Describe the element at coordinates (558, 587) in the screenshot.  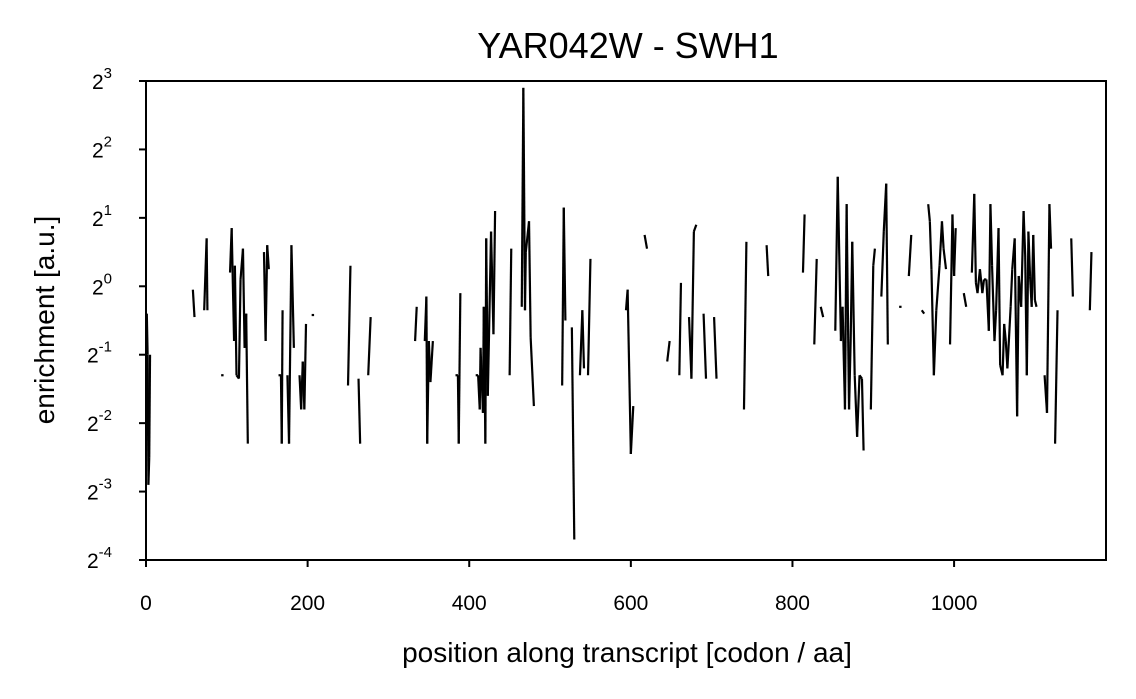
I see `x-axis-ticks: 0 200 400 600 800 1000` at that location.